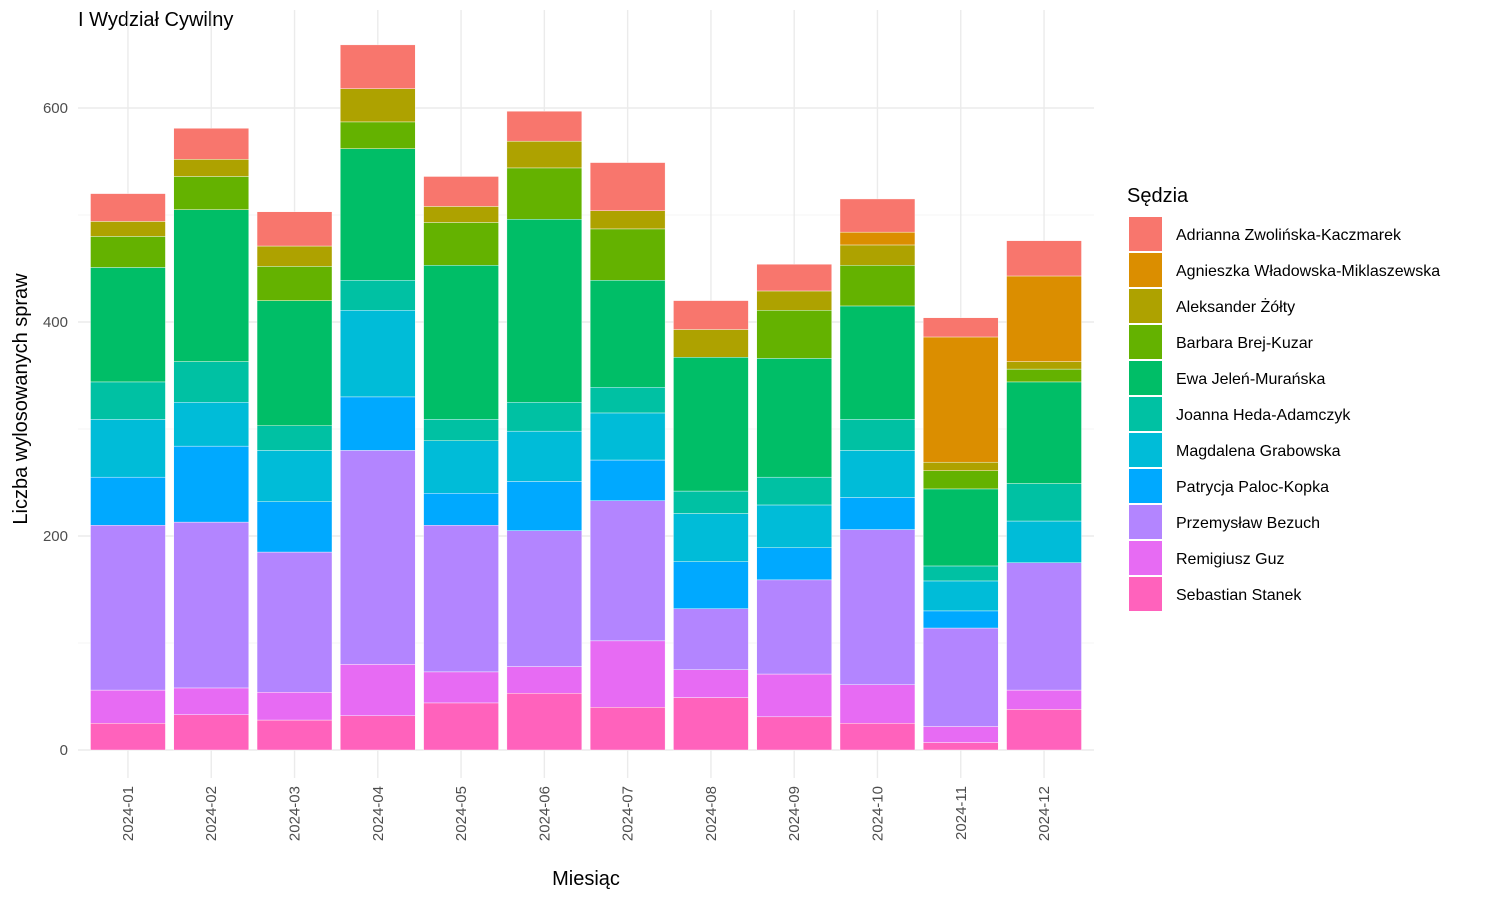 The image size is (1500, 900). What do you see at coordinates (544, 813) in the screenshot?
I see `x-tick-label: 2024-06` at bounding box center [544, 813].